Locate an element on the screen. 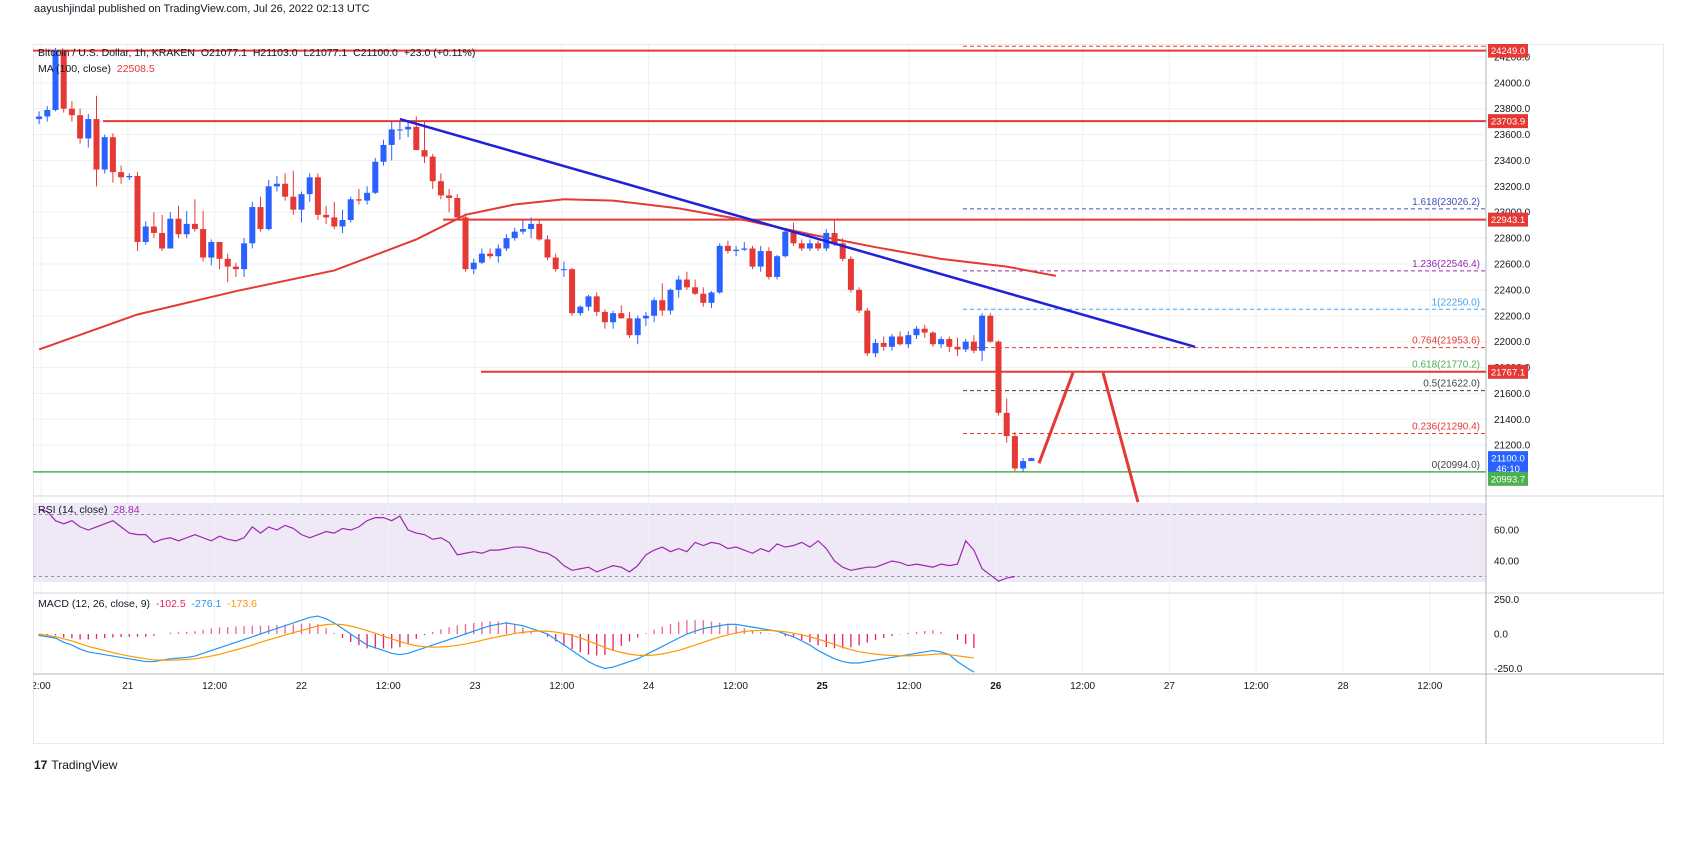  close-label: C is located at coordinates (357, 53).